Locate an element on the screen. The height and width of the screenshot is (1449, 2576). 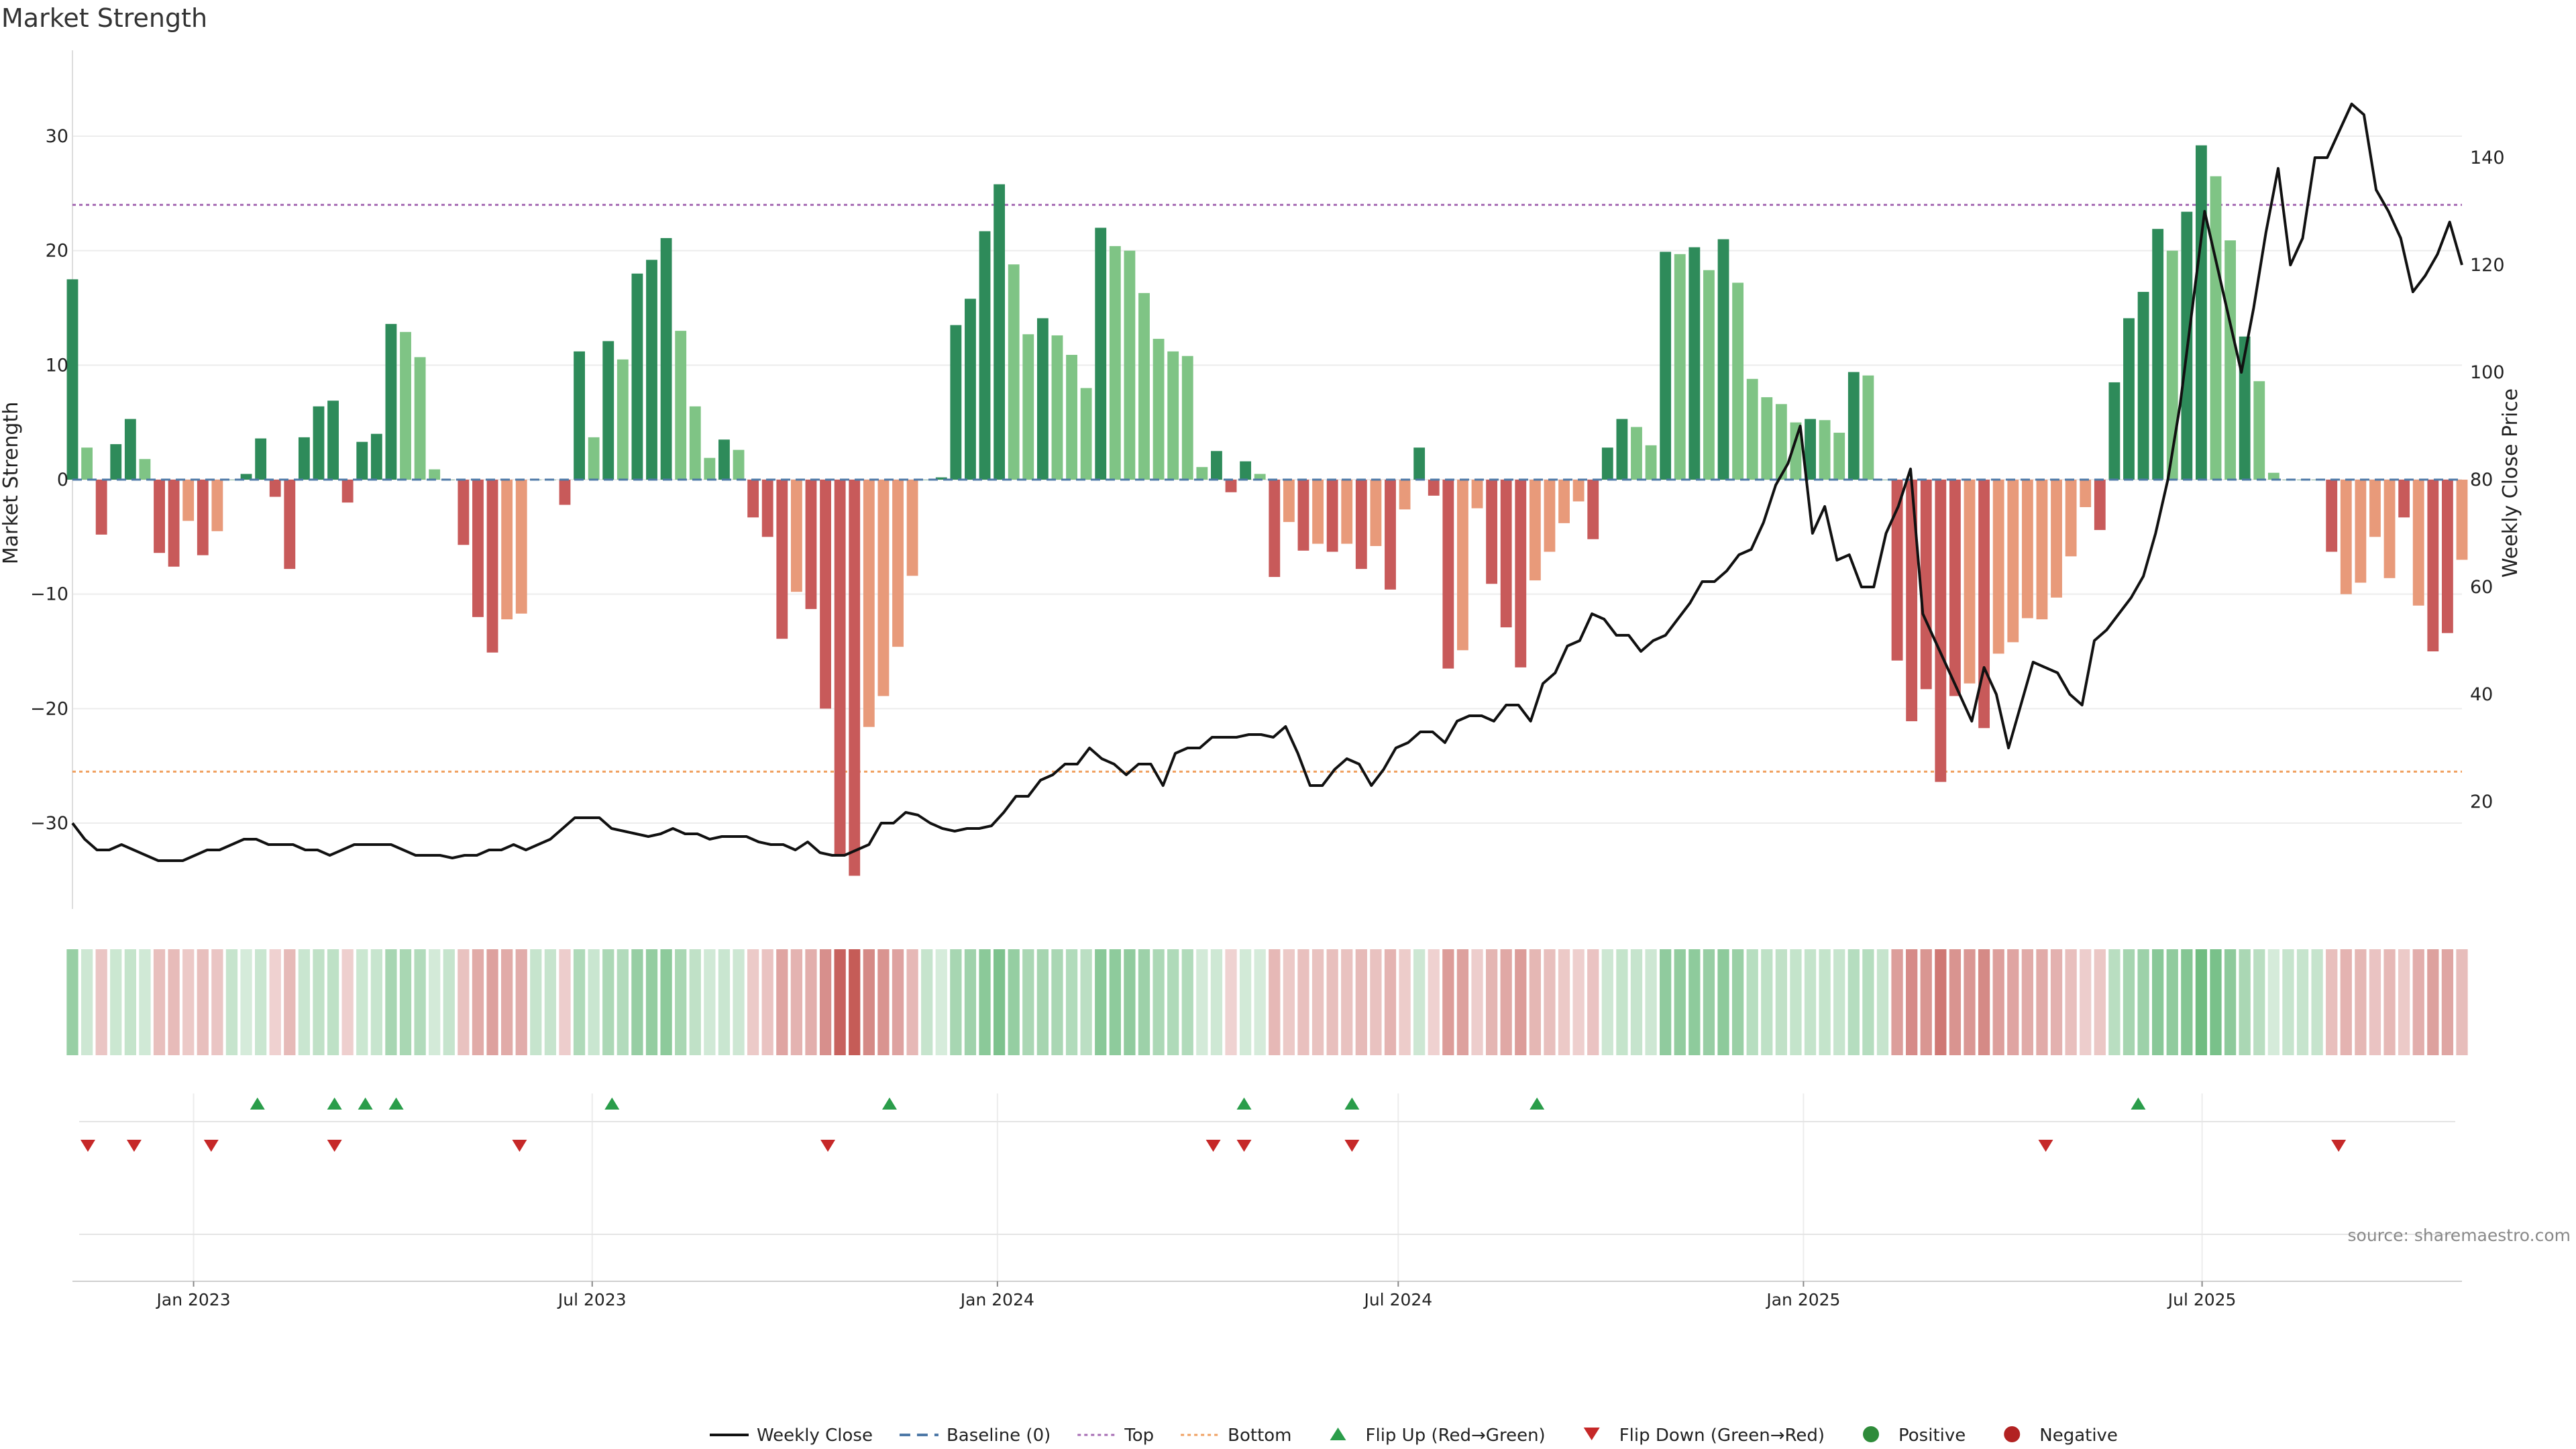
legend-label: Flip Up (Red→Green) is located at coordinates (1456, 1436).